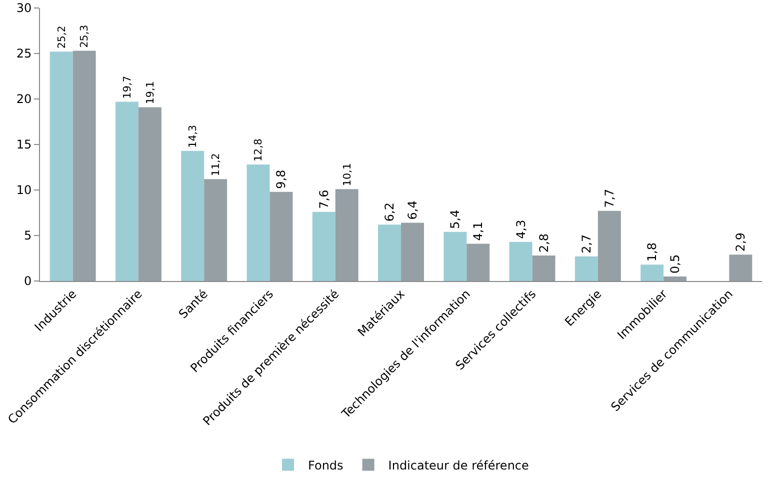 The height and width of the screenshot is (488, 782). Describe the element at coordinates (28, 235) in the screenshot. I see `y-tick-label: 5` at that location.